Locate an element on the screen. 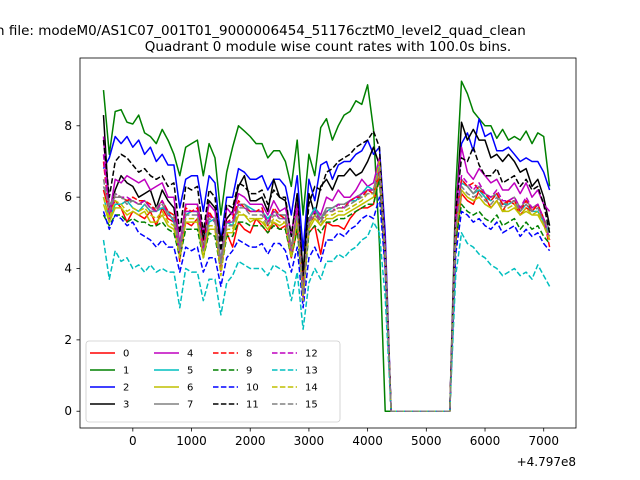  legend-label-12: 12 is located at coordinates (311, 354).